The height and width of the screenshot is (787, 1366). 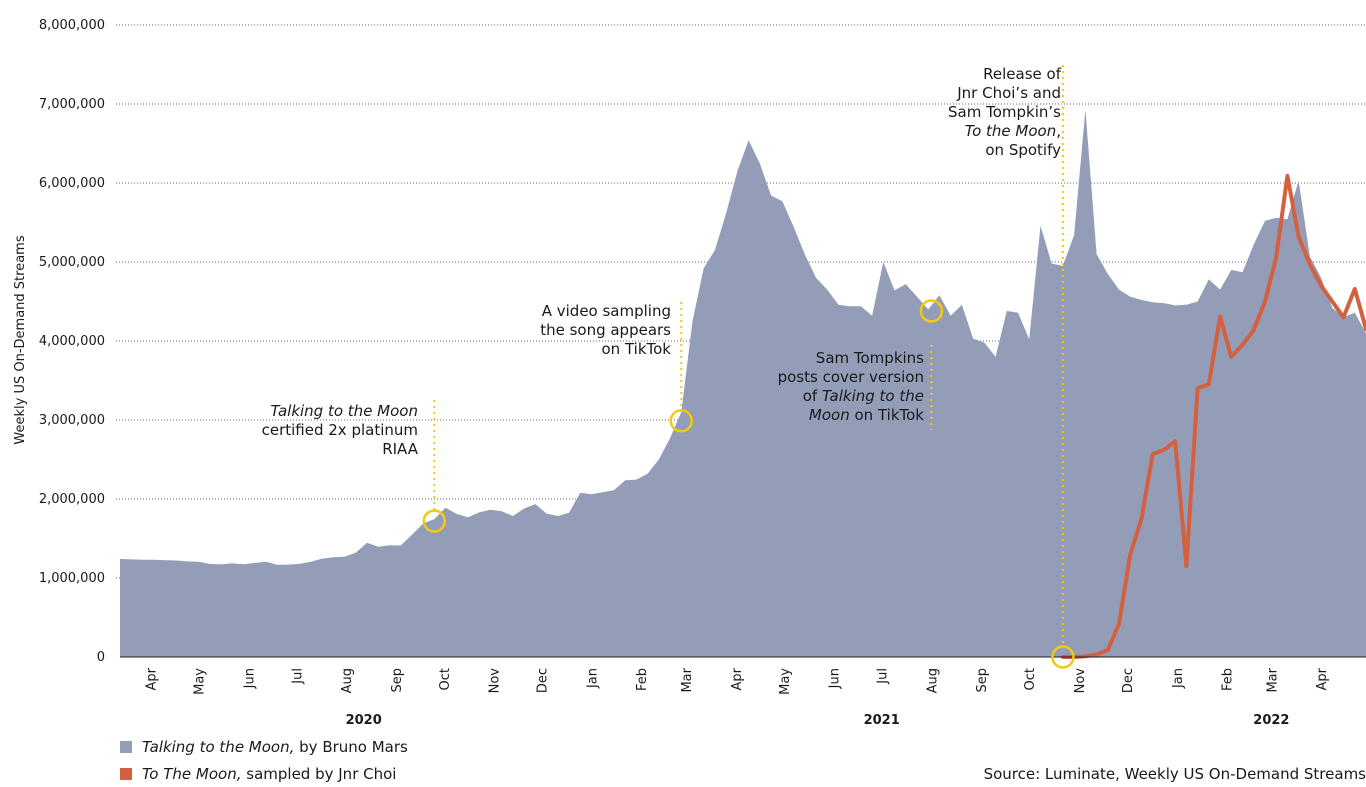 What do you see at coordinates (351, 747) in the screenshot?
I see `legend-subtitle: by Bruno Mars` at bounding box center [351, 747].